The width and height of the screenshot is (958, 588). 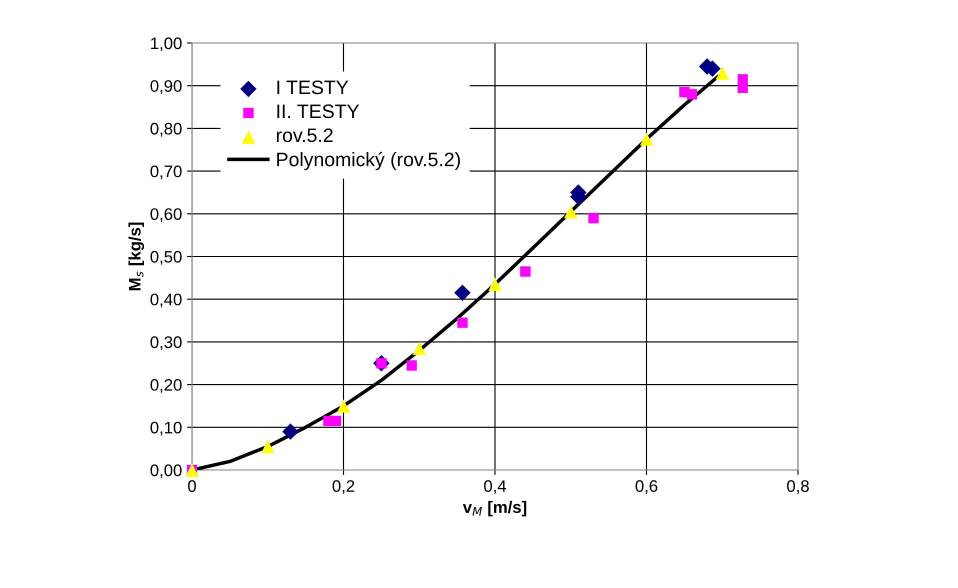 What do you see at coordinates (798, 487) in the screenshot?
I see `x-tick-label: 0,8` at bounding box center [798, 487].